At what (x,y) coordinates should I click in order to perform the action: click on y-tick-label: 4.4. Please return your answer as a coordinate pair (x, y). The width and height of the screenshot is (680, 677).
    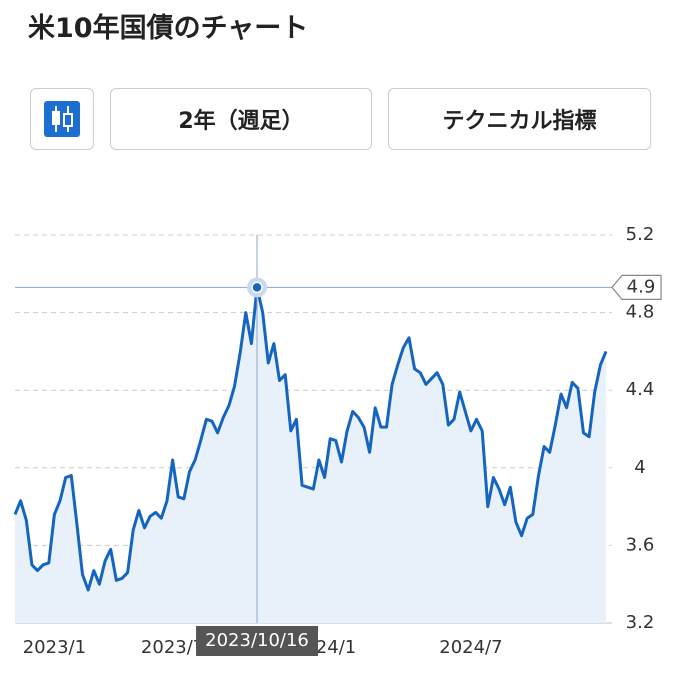
    Looking at the image, I should click on (640, 389).